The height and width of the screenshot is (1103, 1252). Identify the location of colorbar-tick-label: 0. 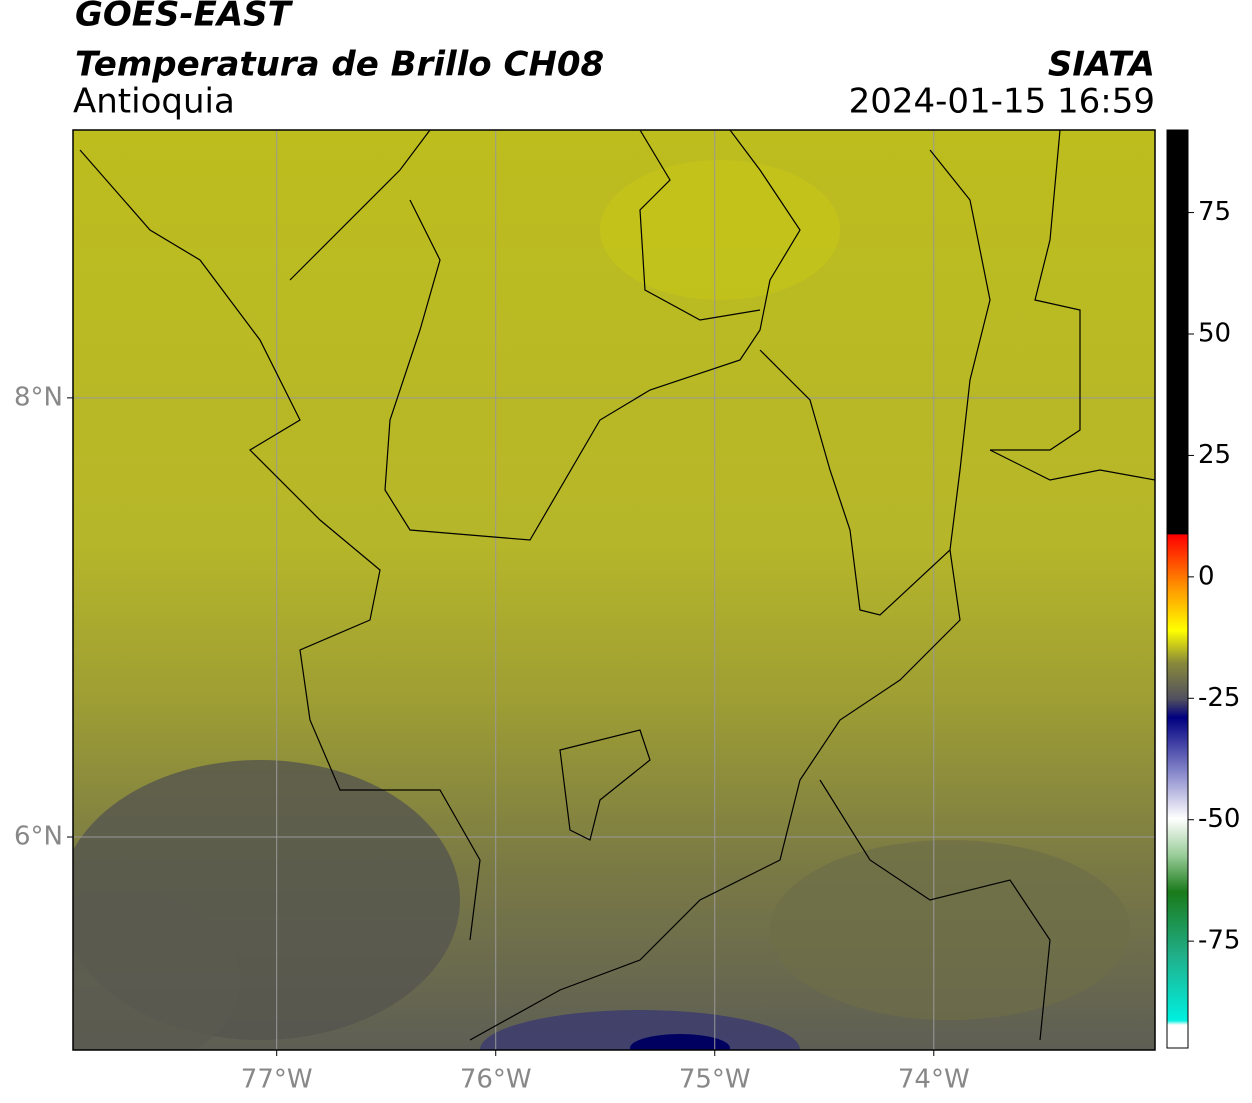
(1206, 576).